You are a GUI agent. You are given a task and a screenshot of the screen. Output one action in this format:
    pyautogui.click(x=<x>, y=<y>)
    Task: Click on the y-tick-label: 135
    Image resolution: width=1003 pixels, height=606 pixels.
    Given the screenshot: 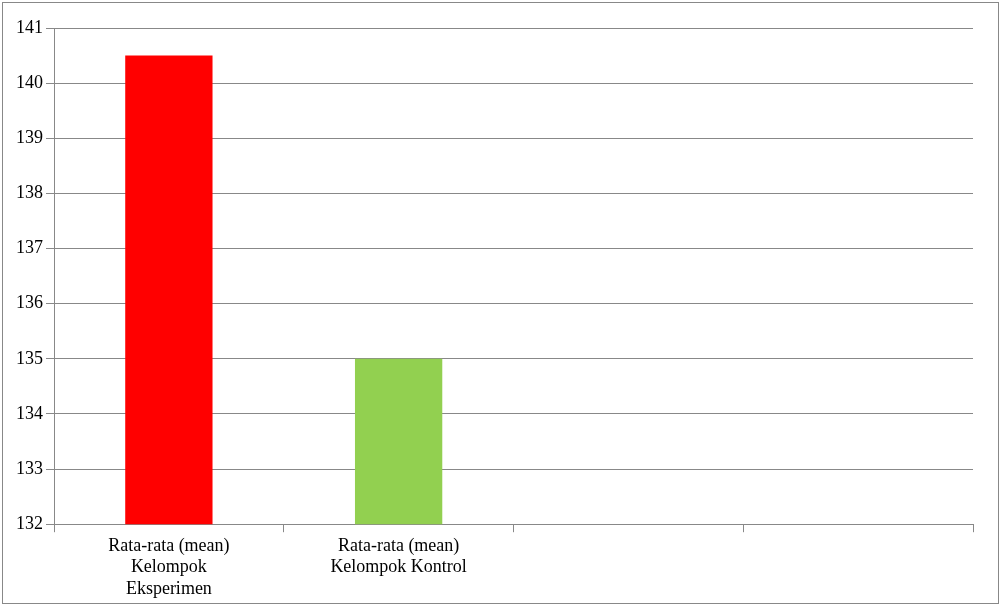 What is the action you would take?
    pyautogui.click(x=29, y=357)
    